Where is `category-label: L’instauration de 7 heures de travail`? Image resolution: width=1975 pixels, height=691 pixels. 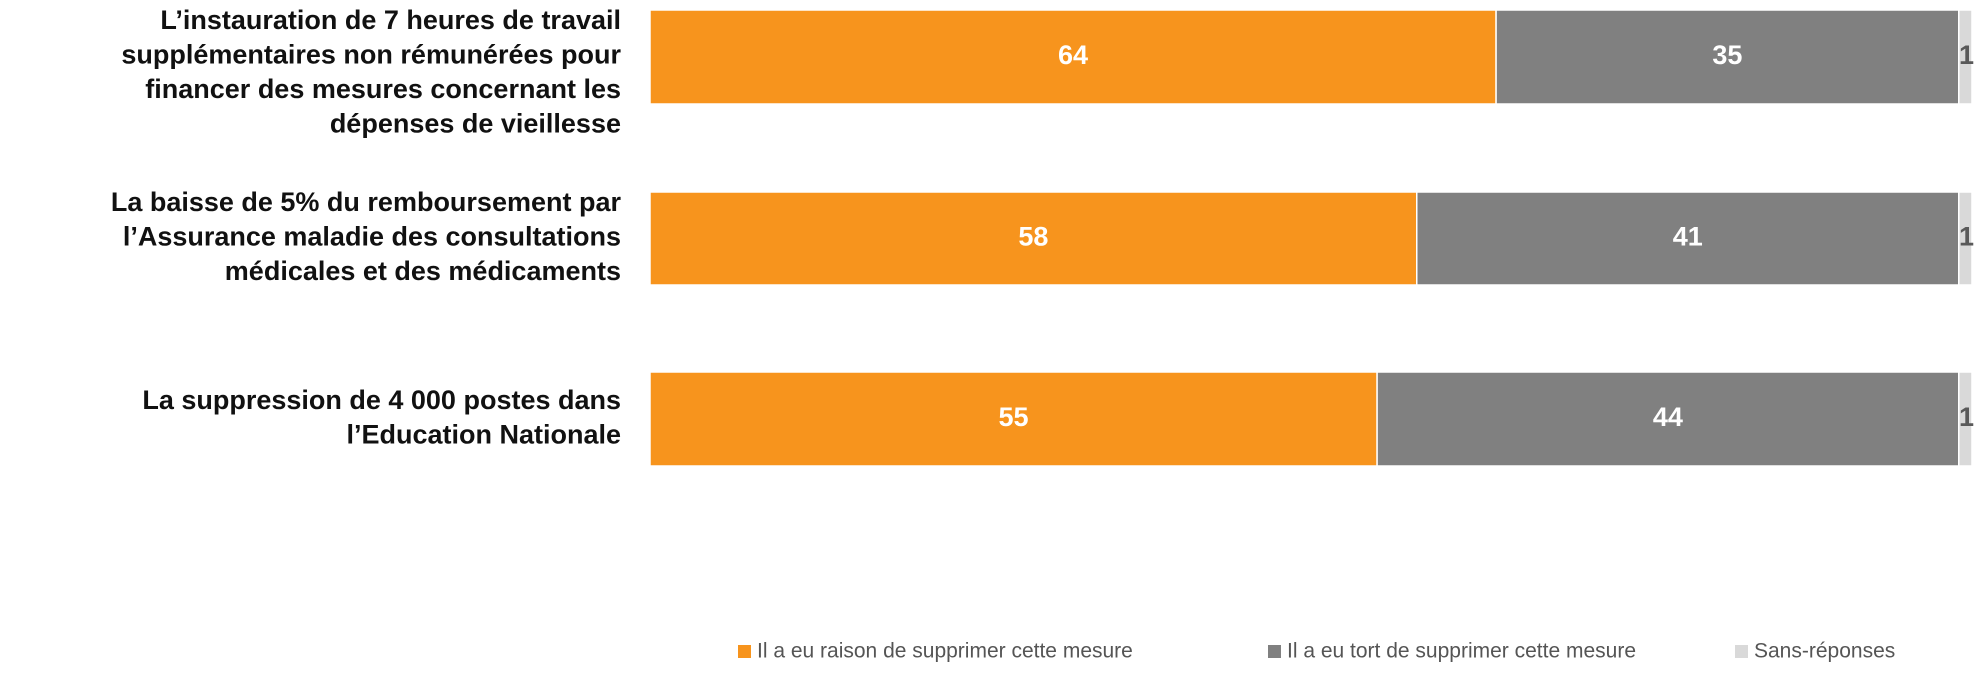
category-label: L’instauration de 7 heures de travail is located at coordinates (390, 20).